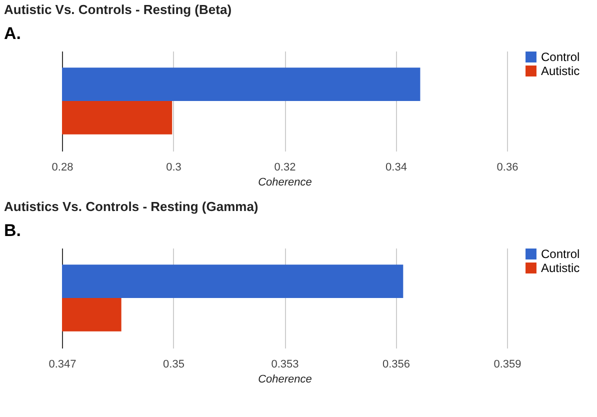 The image size is (597, 417). What do you see at coordinates (118, 9) in the screenshot?
I see `chart-title: Autistic Vs. Controls - Resting (Beta)` at bounding box center [118, 9].